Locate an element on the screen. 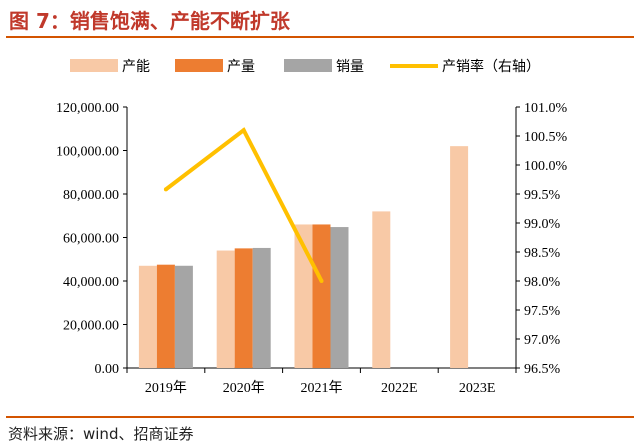 The height and width of the screenshot is (447, 640). x-tick-label: 2019年 is located at coordinates (166, 388).